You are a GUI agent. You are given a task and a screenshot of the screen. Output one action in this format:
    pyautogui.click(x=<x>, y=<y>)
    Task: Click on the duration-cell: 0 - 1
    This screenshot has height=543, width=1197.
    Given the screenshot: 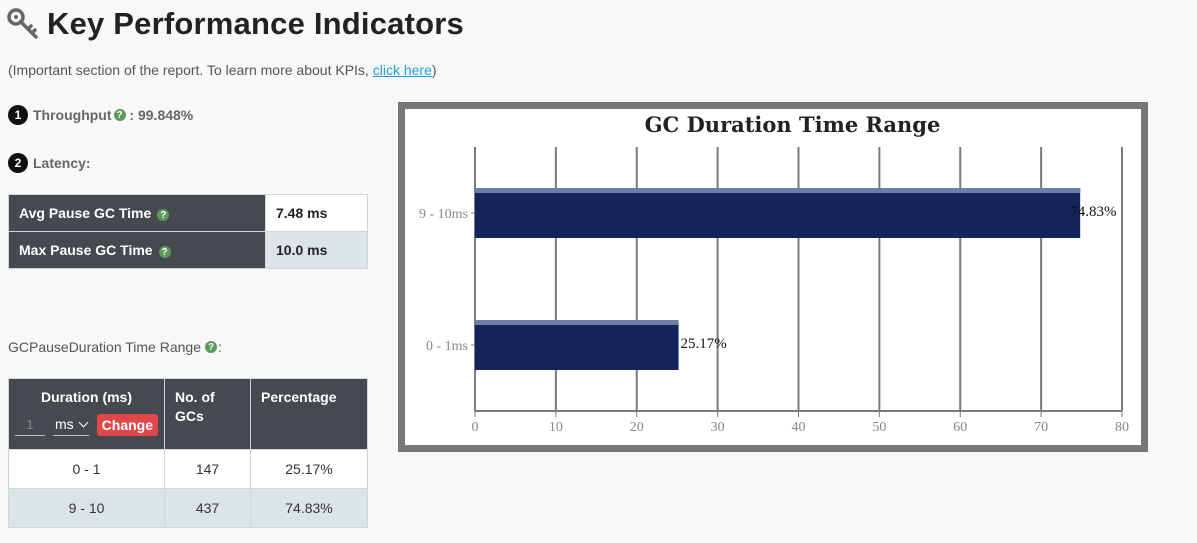 What is the action you would take?
    pyautogui.click(x=86, y=469)
    